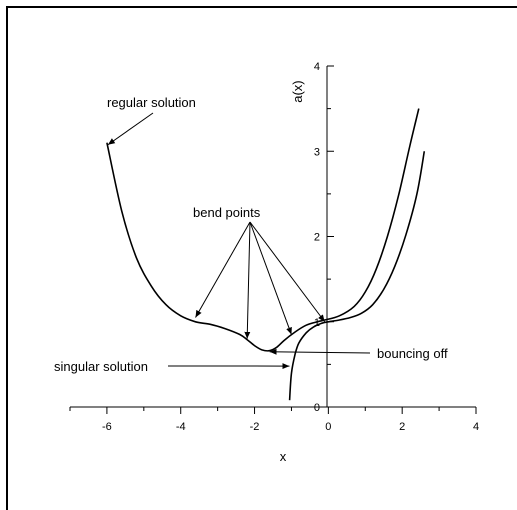 Image resolution: width=517 pixels, height=510 pixels. What do you see at coordinates (317, 323) in the screenshot?
I see `y-tick-label: 1` at bounding box center [317, 323].